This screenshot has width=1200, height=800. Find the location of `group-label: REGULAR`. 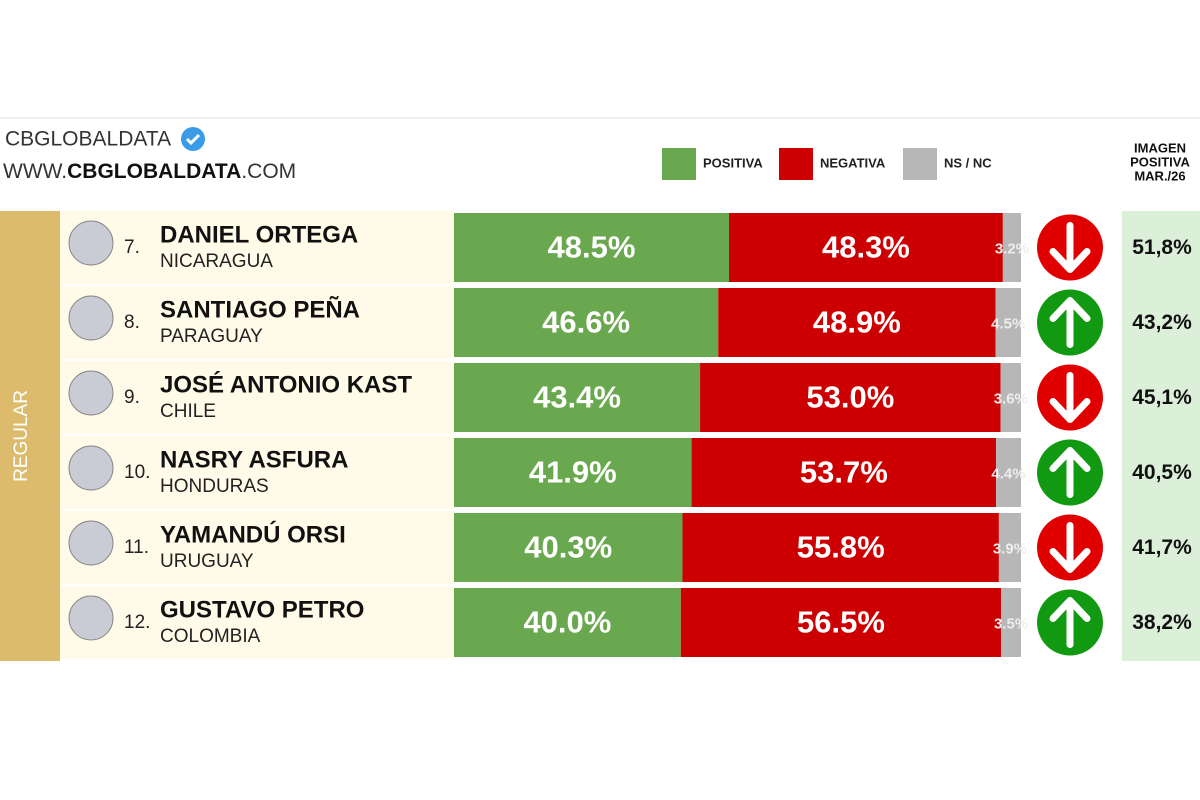

group-label: REGULAR is located at coordinates (21, 436).